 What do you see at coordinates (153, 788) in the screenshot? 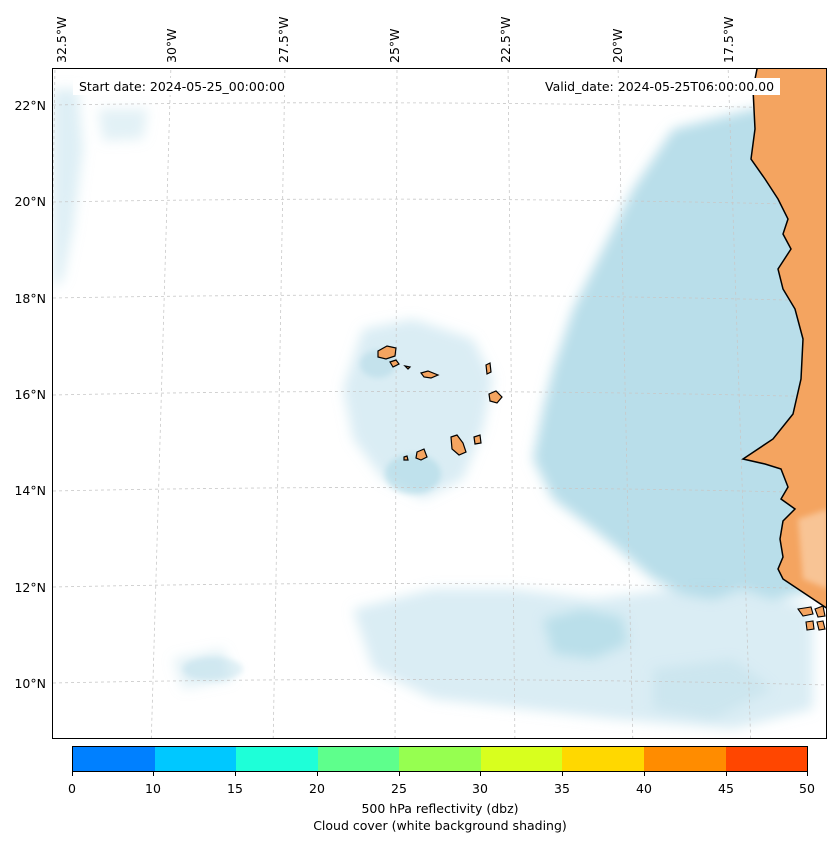
I see `colorbar-tick-label: 10` at bounding box center [153, 788].